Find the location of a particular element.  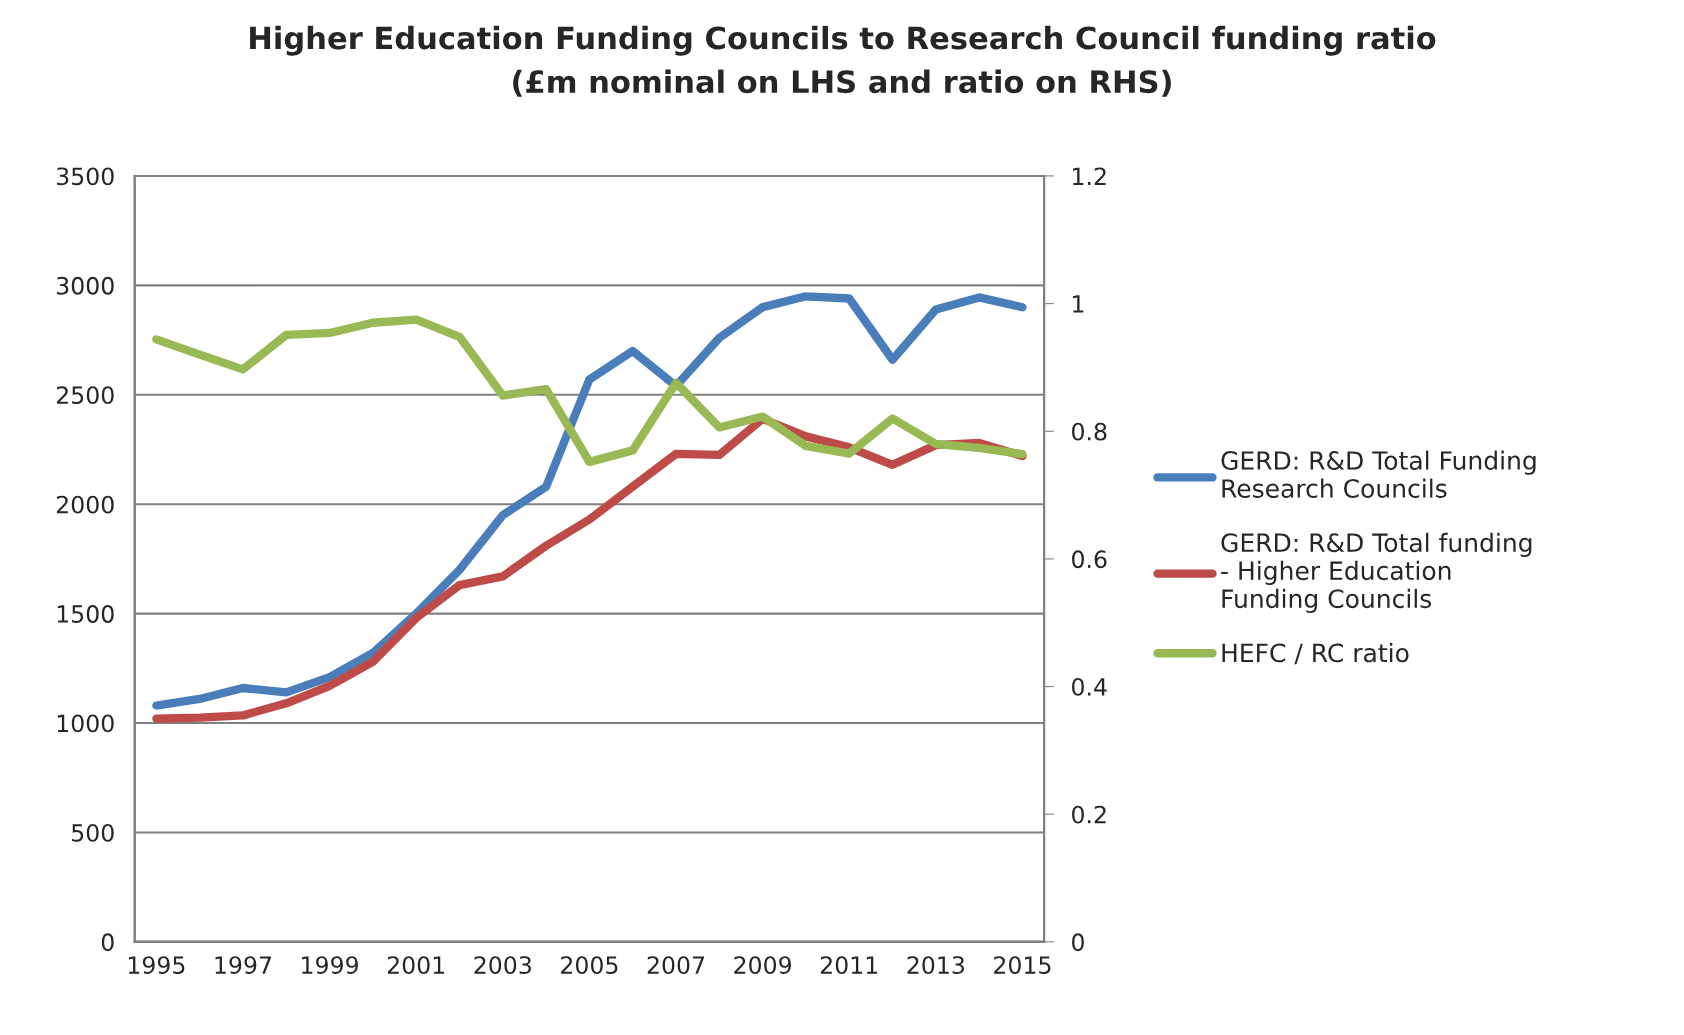

y2-tick-label: 0.6 is located at coordinates (1089, 559).